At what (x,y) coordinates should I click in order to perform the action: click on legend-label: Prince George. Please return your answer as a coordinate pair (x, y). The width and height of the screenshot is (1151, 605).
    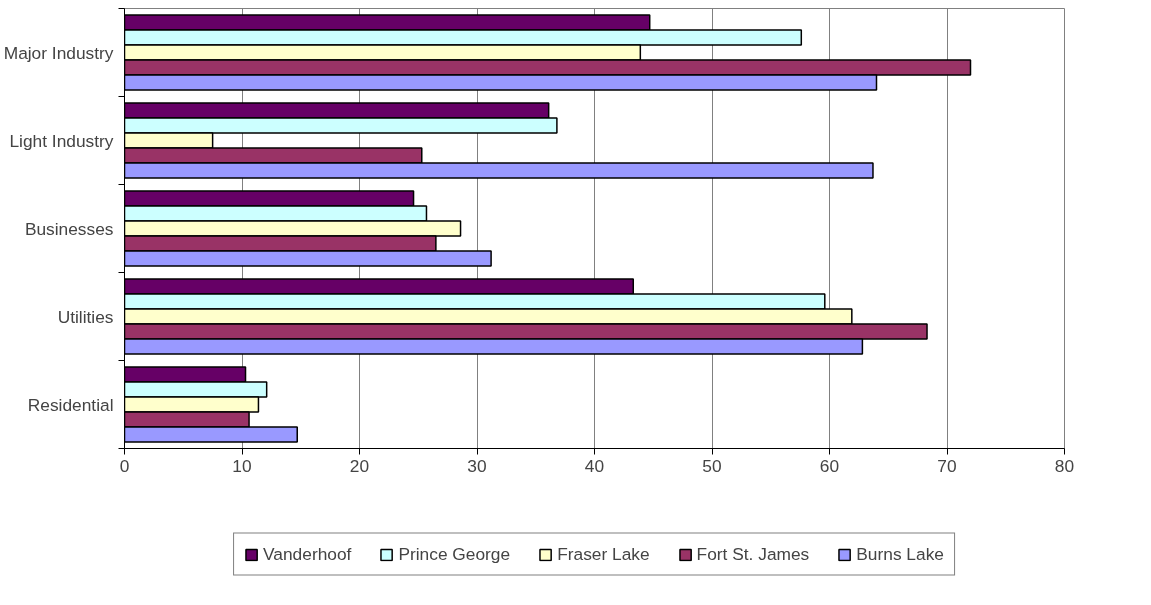
    Looking at the image, I should click on (454, 554).